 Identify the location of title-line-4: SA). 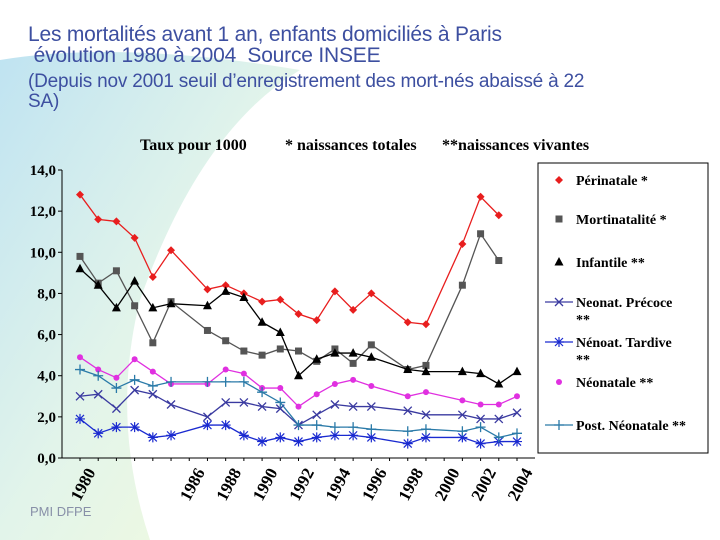
(44, 101).